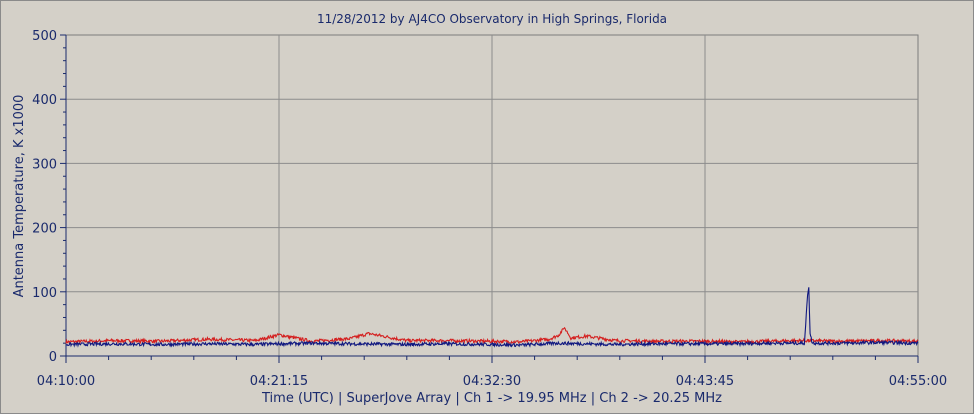 The image size is (974, 414). Describe the element at coordinates (705, 381) in the screenshot. I see `x-tick-label: 04:43:45` at that location.